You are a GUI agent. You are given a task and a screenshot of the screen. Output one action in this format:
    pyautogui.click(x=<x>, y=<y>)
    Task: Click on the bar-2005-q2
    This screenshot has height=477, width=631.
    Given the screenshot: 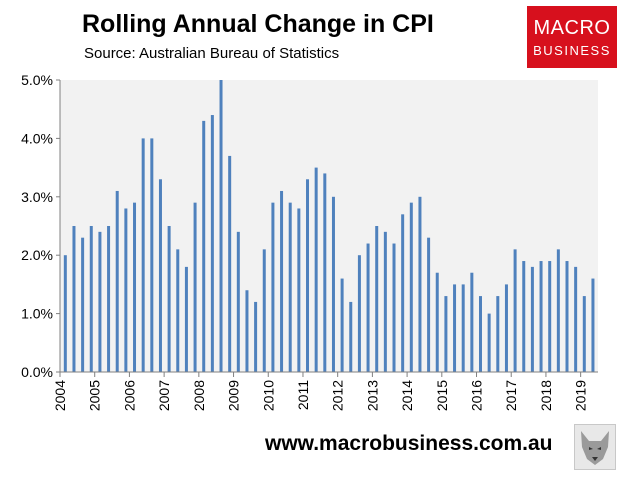 What is the action you would take?
    pyautogui.click(x=109, y=299)
    